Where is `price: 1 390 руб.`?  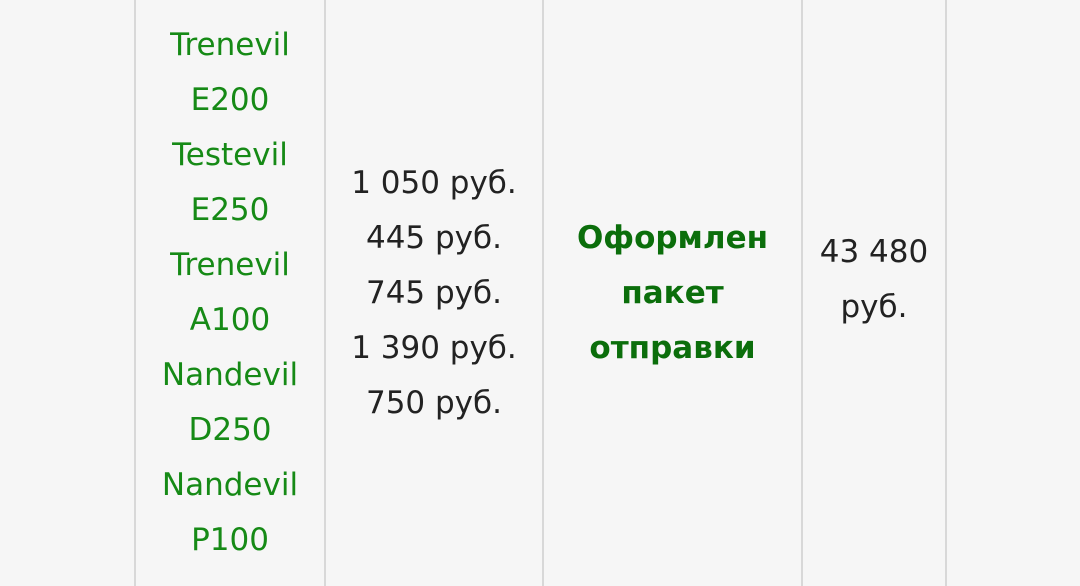 price: 1 390 руб. is located at coordinates (434, 347).